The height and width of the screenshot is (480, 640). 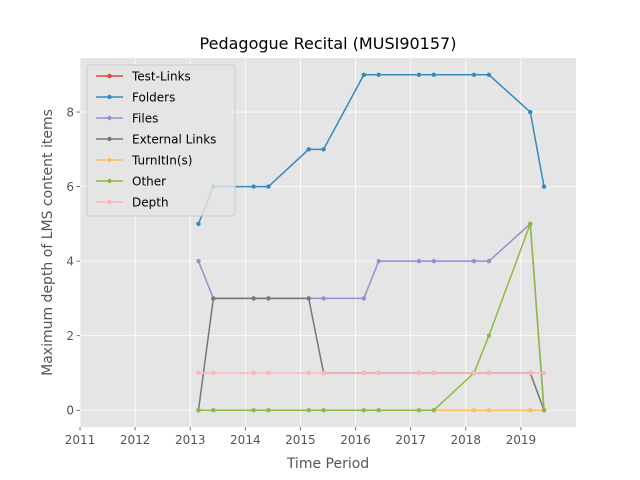 What do you see at coordinates (521, 440) in the screenshot?
I see `x-tick-label: 2019` at bounding box center [521, 440].